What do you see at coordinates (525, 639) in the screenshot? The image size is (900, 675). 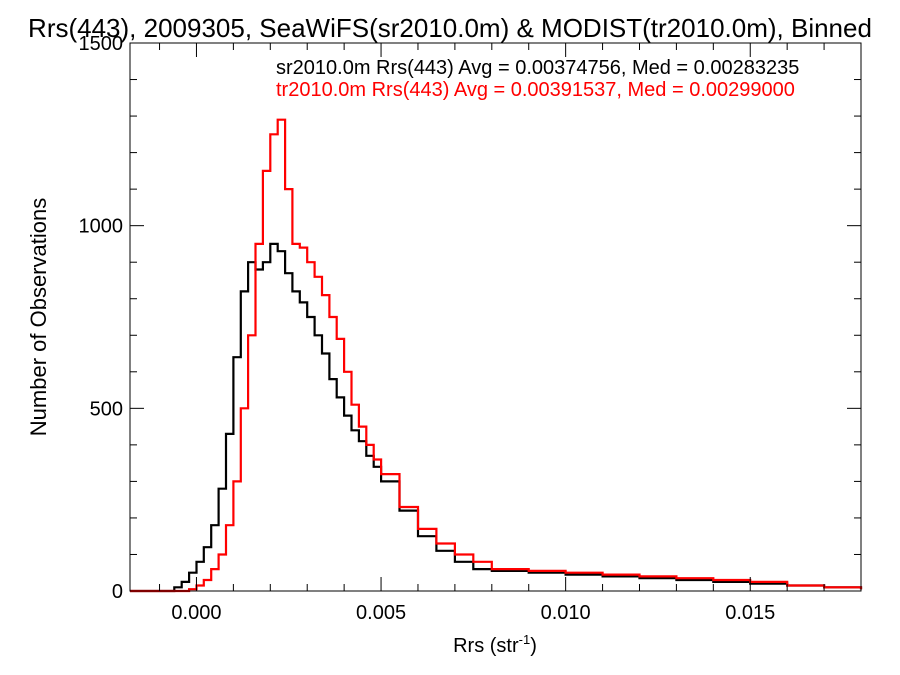 I see `x-axis-label-superscript: -1` at bounding box center [525, 639].